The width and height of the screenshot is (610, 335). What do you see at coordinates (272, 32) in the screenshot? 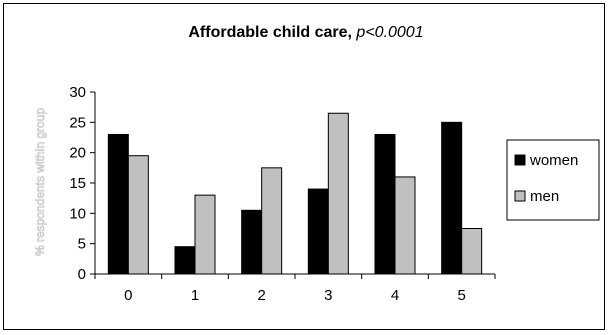
I see `chart-title-main: Affordable child care,` at bounding box center [272, 32].